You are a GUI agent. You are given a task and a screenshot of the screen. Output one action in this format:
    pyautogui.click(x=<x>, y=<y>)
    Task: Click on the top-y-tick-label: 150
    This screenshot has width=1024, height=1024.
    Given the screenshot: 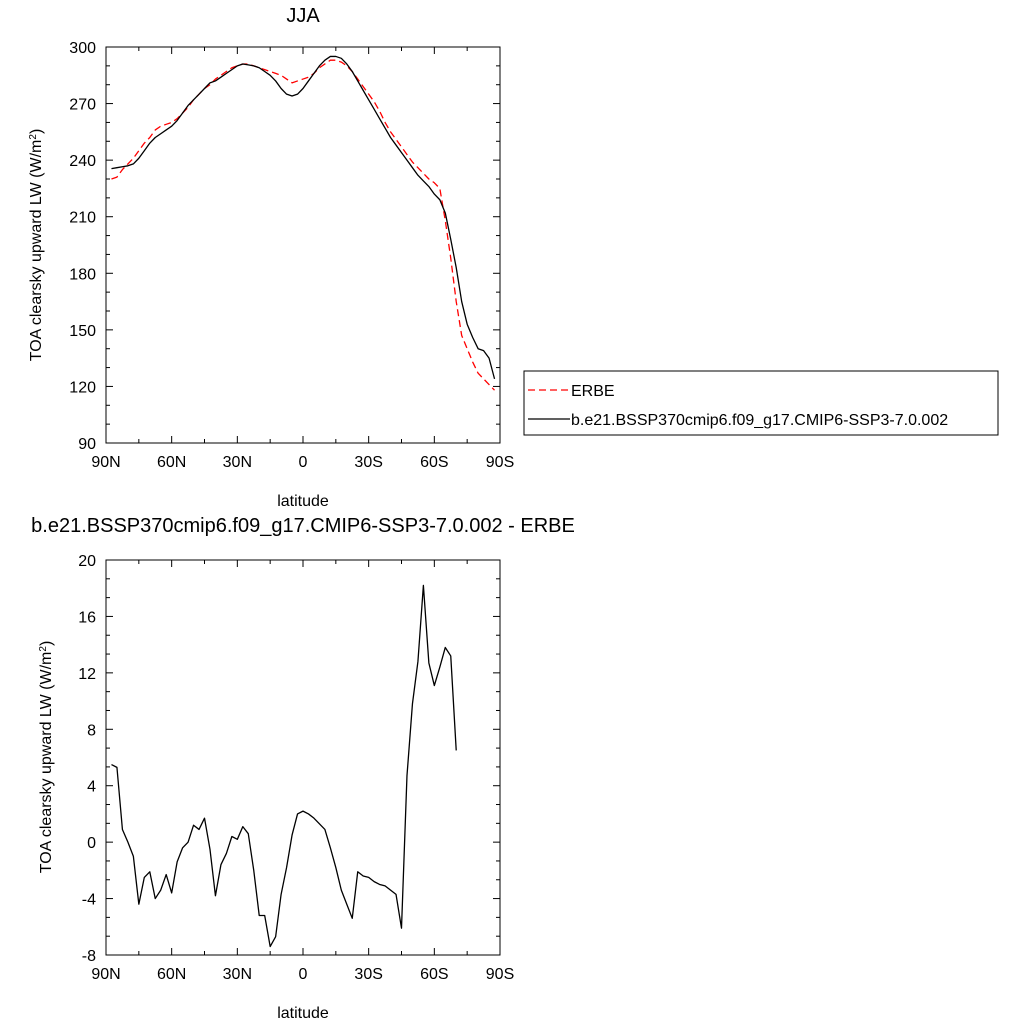 What is the action you would take?
    pyautogui.click(x=82, y=331)
    